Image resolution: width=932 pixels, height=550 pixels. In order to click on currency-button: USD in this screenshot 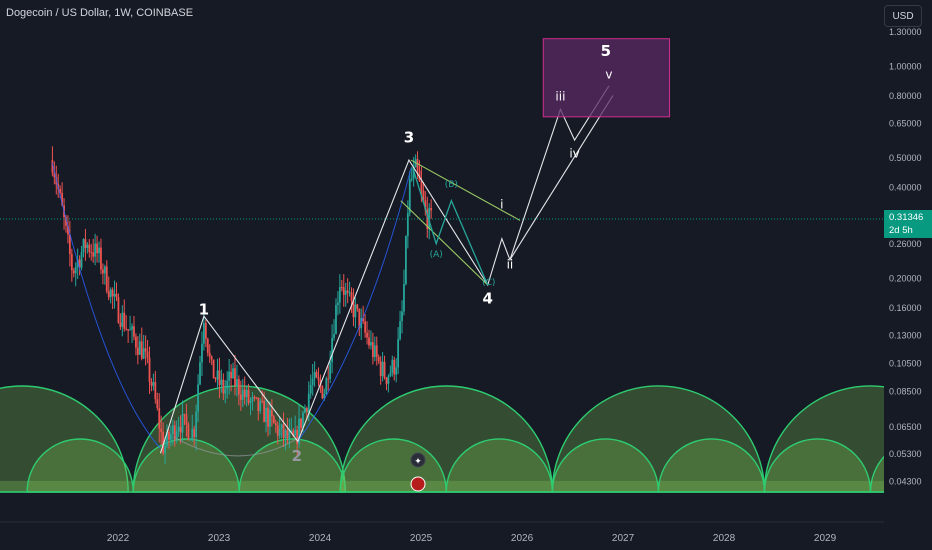, I will do `click(903, 16)`.